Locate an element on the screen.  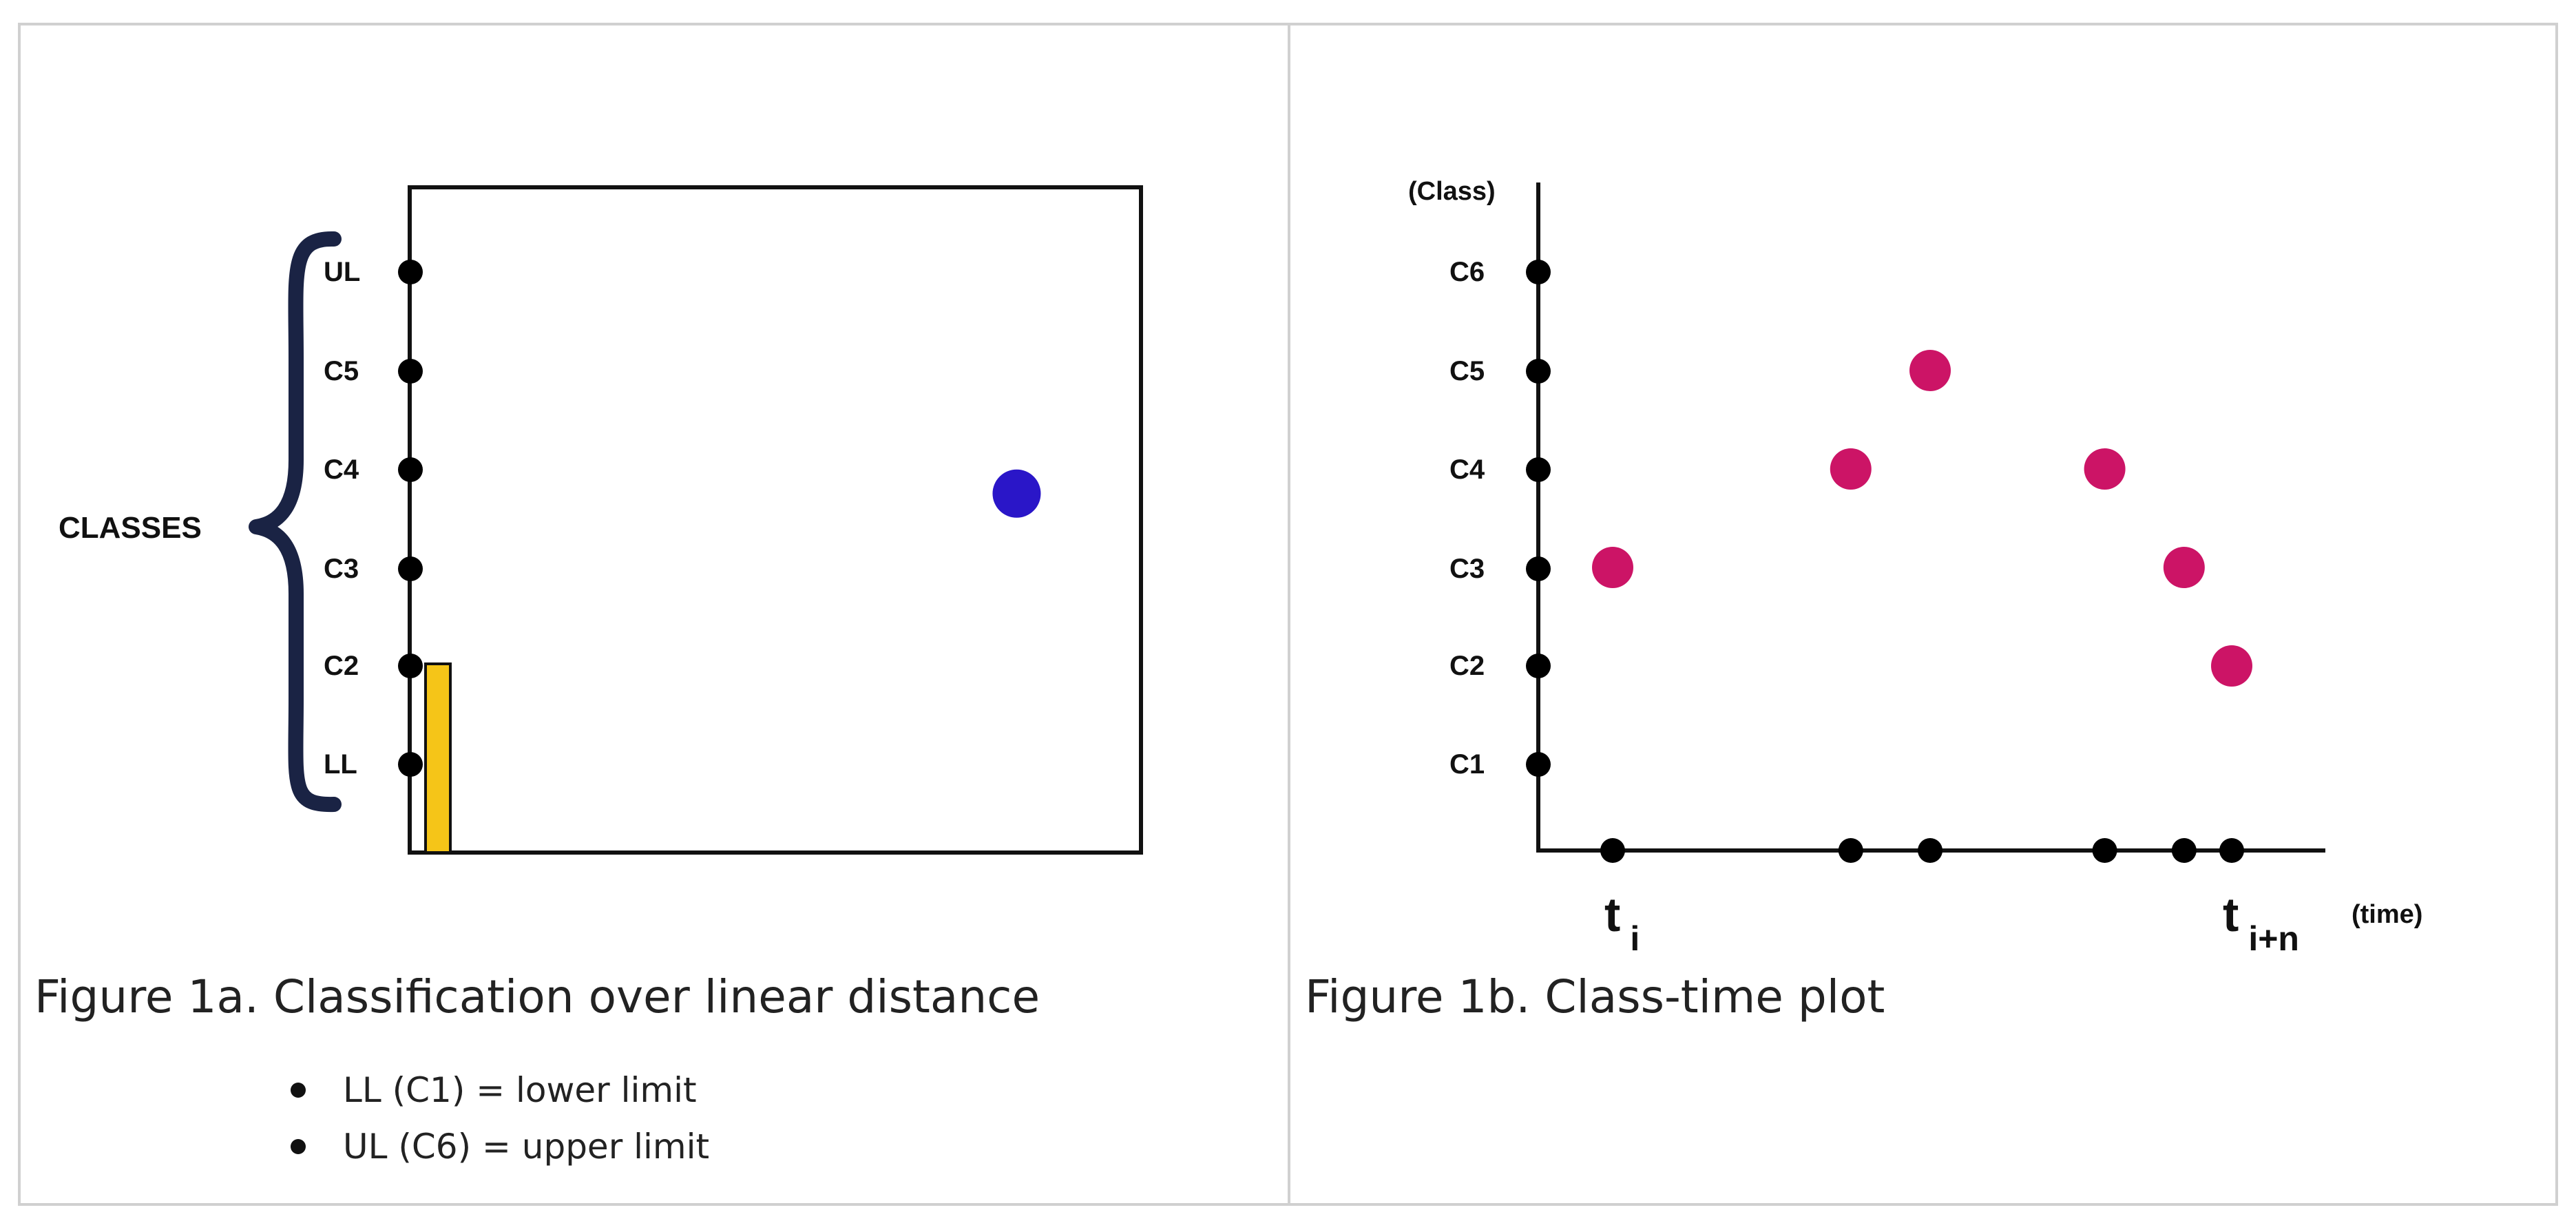
fig1b-x-end-sub: i+n is located at coordinates (2273, 938).